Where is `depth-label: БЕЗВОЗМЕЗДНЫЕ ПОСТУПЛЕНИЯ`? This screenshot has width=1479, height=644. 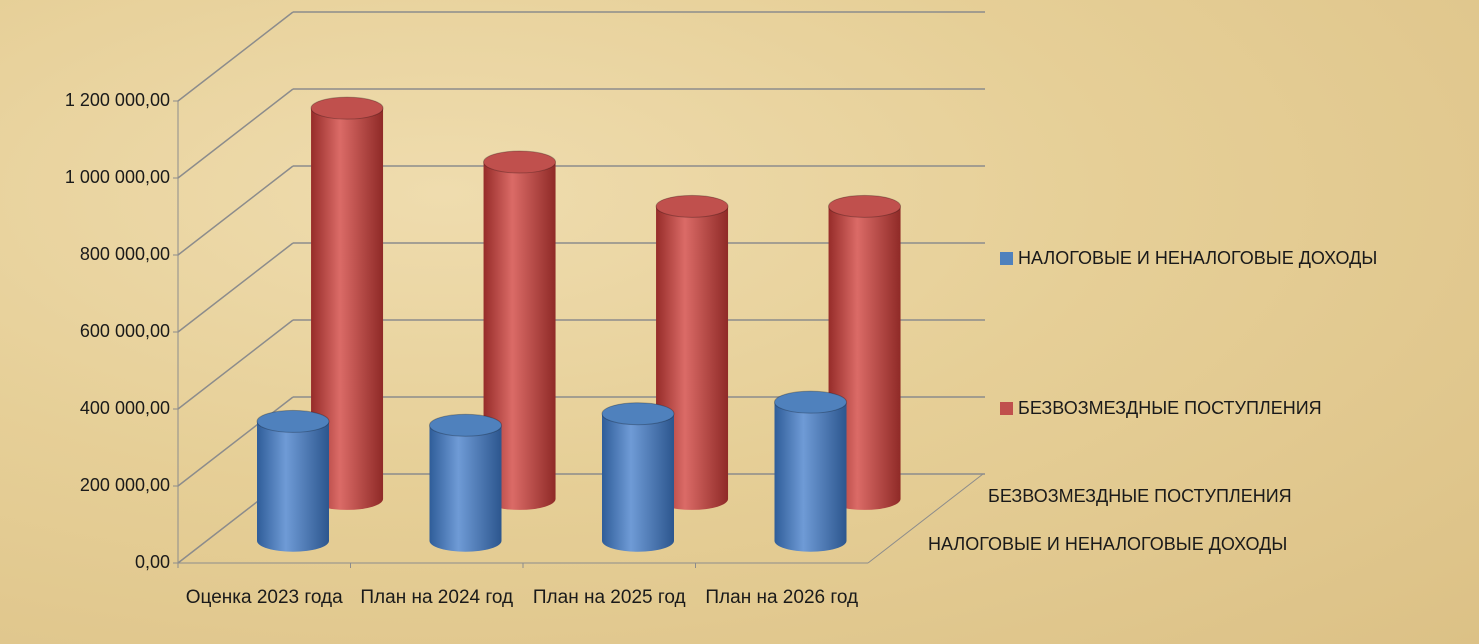
depth-label: БЕЗВОЗМЕЗДНЫЕ ПОСТУПЛЕНИЯ is located at coordinates (1140, 496).